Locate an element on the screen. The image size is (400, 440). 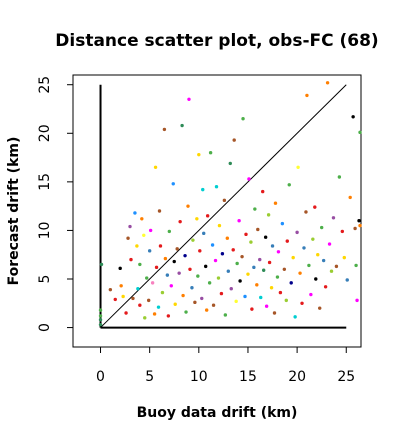
x-tick-label: 10 is located at coordinates (199, 377).